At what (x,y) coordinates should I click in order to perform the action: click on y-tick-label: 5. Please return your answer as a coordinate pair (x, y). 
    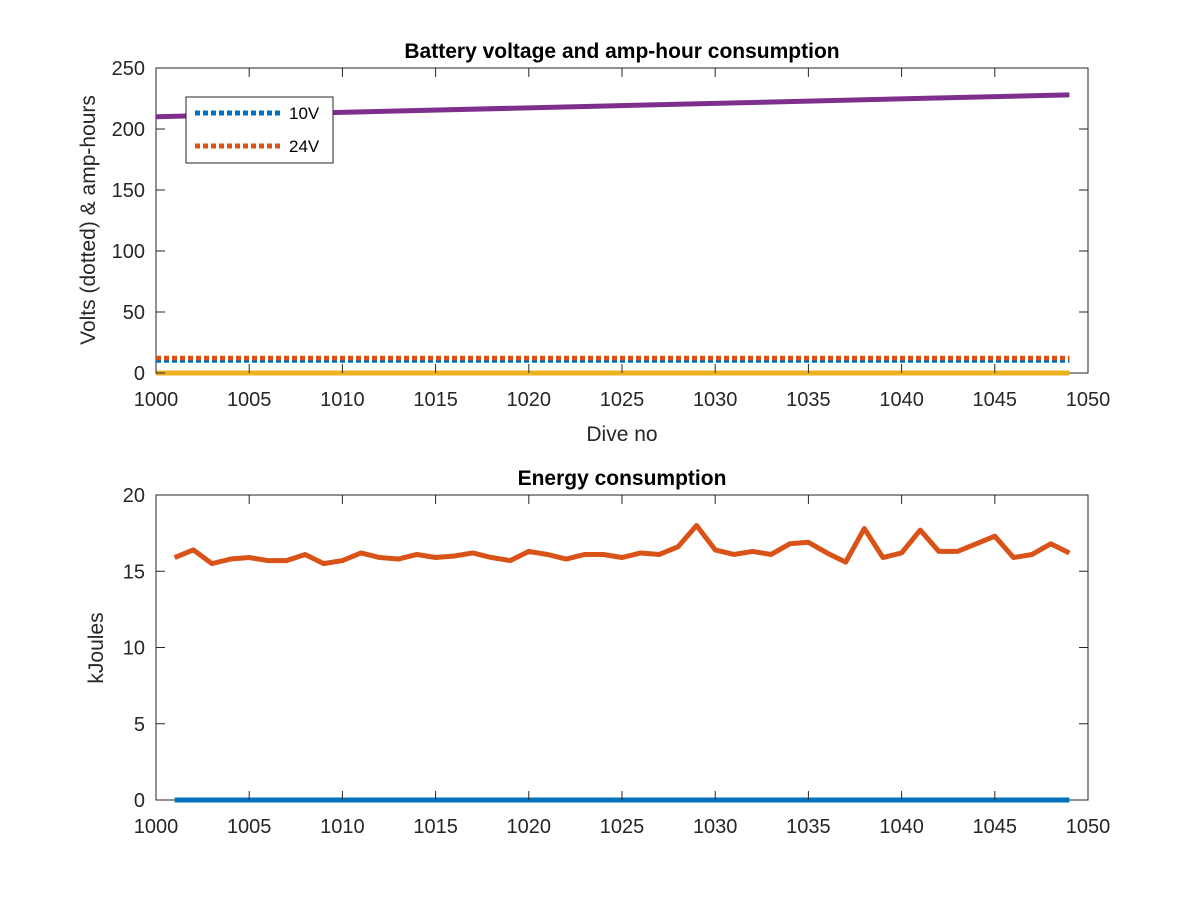
    Looking at the image, I should click on (139, 725).